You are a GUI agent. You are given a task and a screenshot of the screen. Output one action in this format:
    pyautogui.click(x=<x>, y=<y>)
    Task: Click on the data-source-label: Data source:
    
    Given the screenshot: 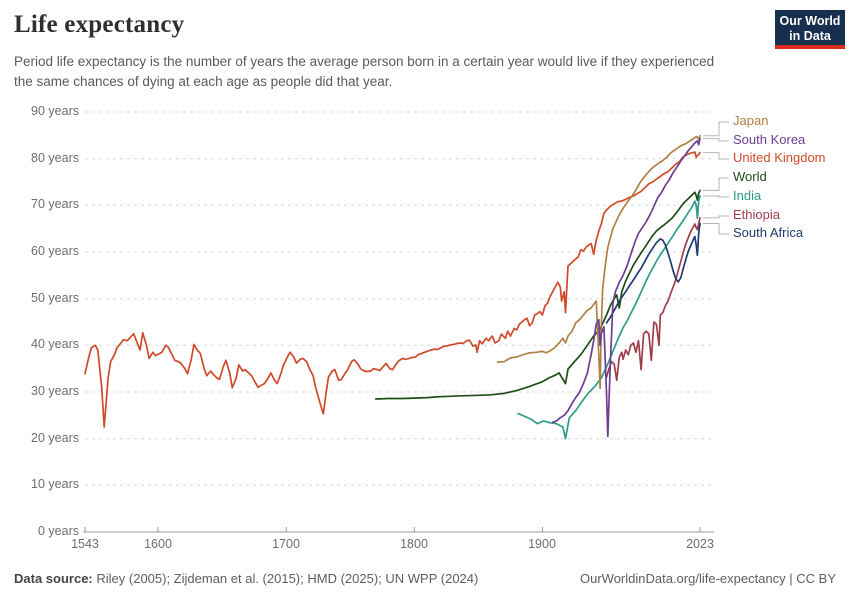 What is the action you would take?
    pyautogui.click(x=53, y=578)
    